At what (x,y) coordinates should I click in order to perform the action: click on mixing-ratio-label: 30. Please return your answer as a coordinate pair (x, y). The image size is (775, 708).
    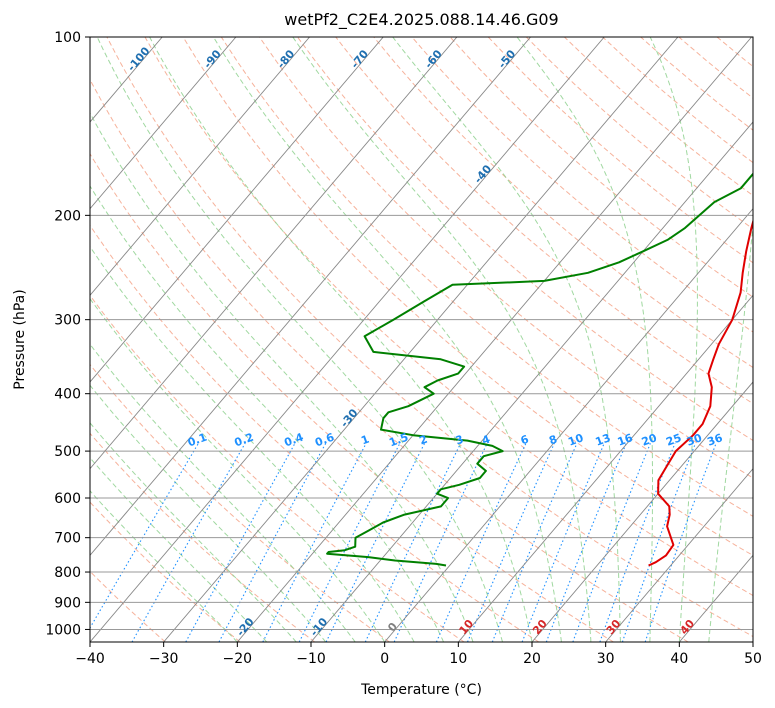
    Looking at the image, I should click on (694, 440).